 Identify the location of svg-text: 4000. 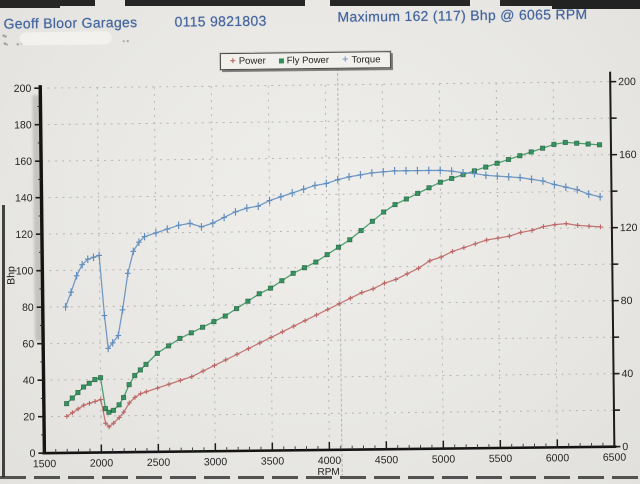
(330, 461).